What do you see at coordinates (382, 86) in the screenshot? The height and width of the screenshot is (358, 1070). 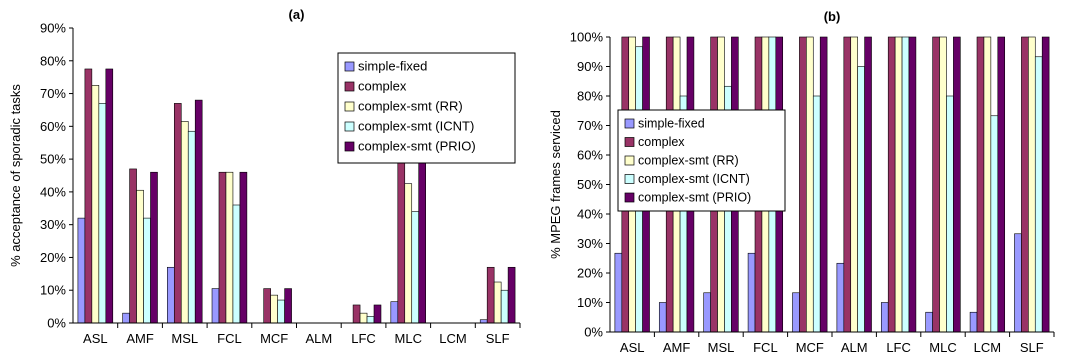 I see `legend-label: complex` at bounding box center [382, 86].